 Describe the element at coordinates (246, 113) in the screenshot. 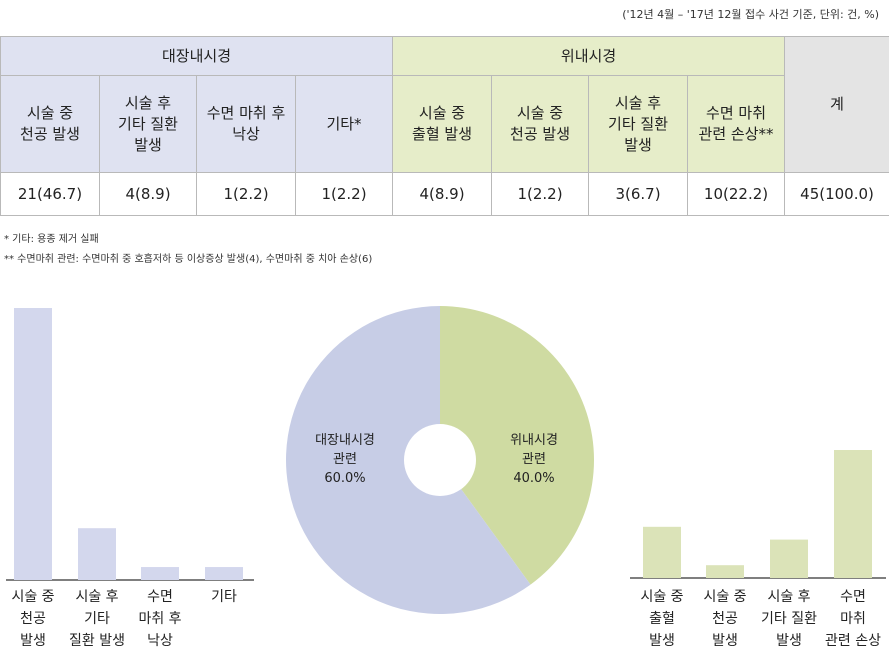

I see `column-header-line: 수면 마취 후` at that location.